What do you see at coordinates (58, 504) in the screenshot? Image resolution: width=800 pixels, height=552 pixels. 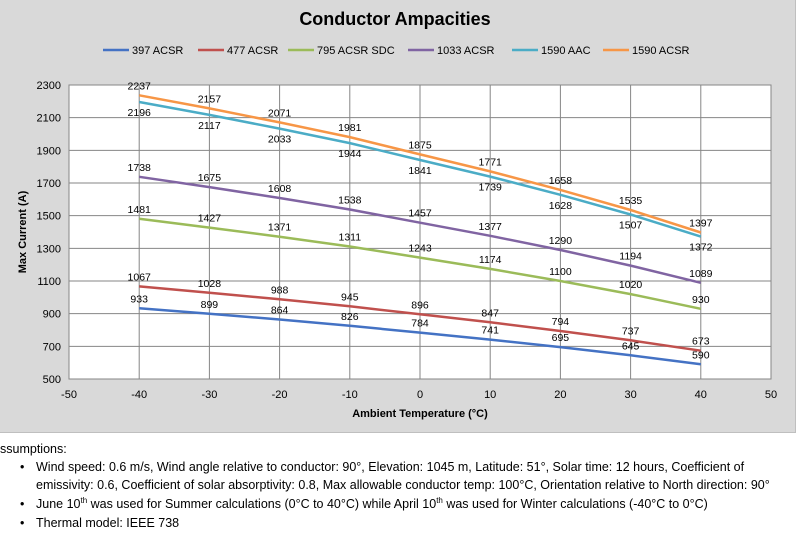 I see `dates-text-part1: June 10` at bounding box center [58, 504].